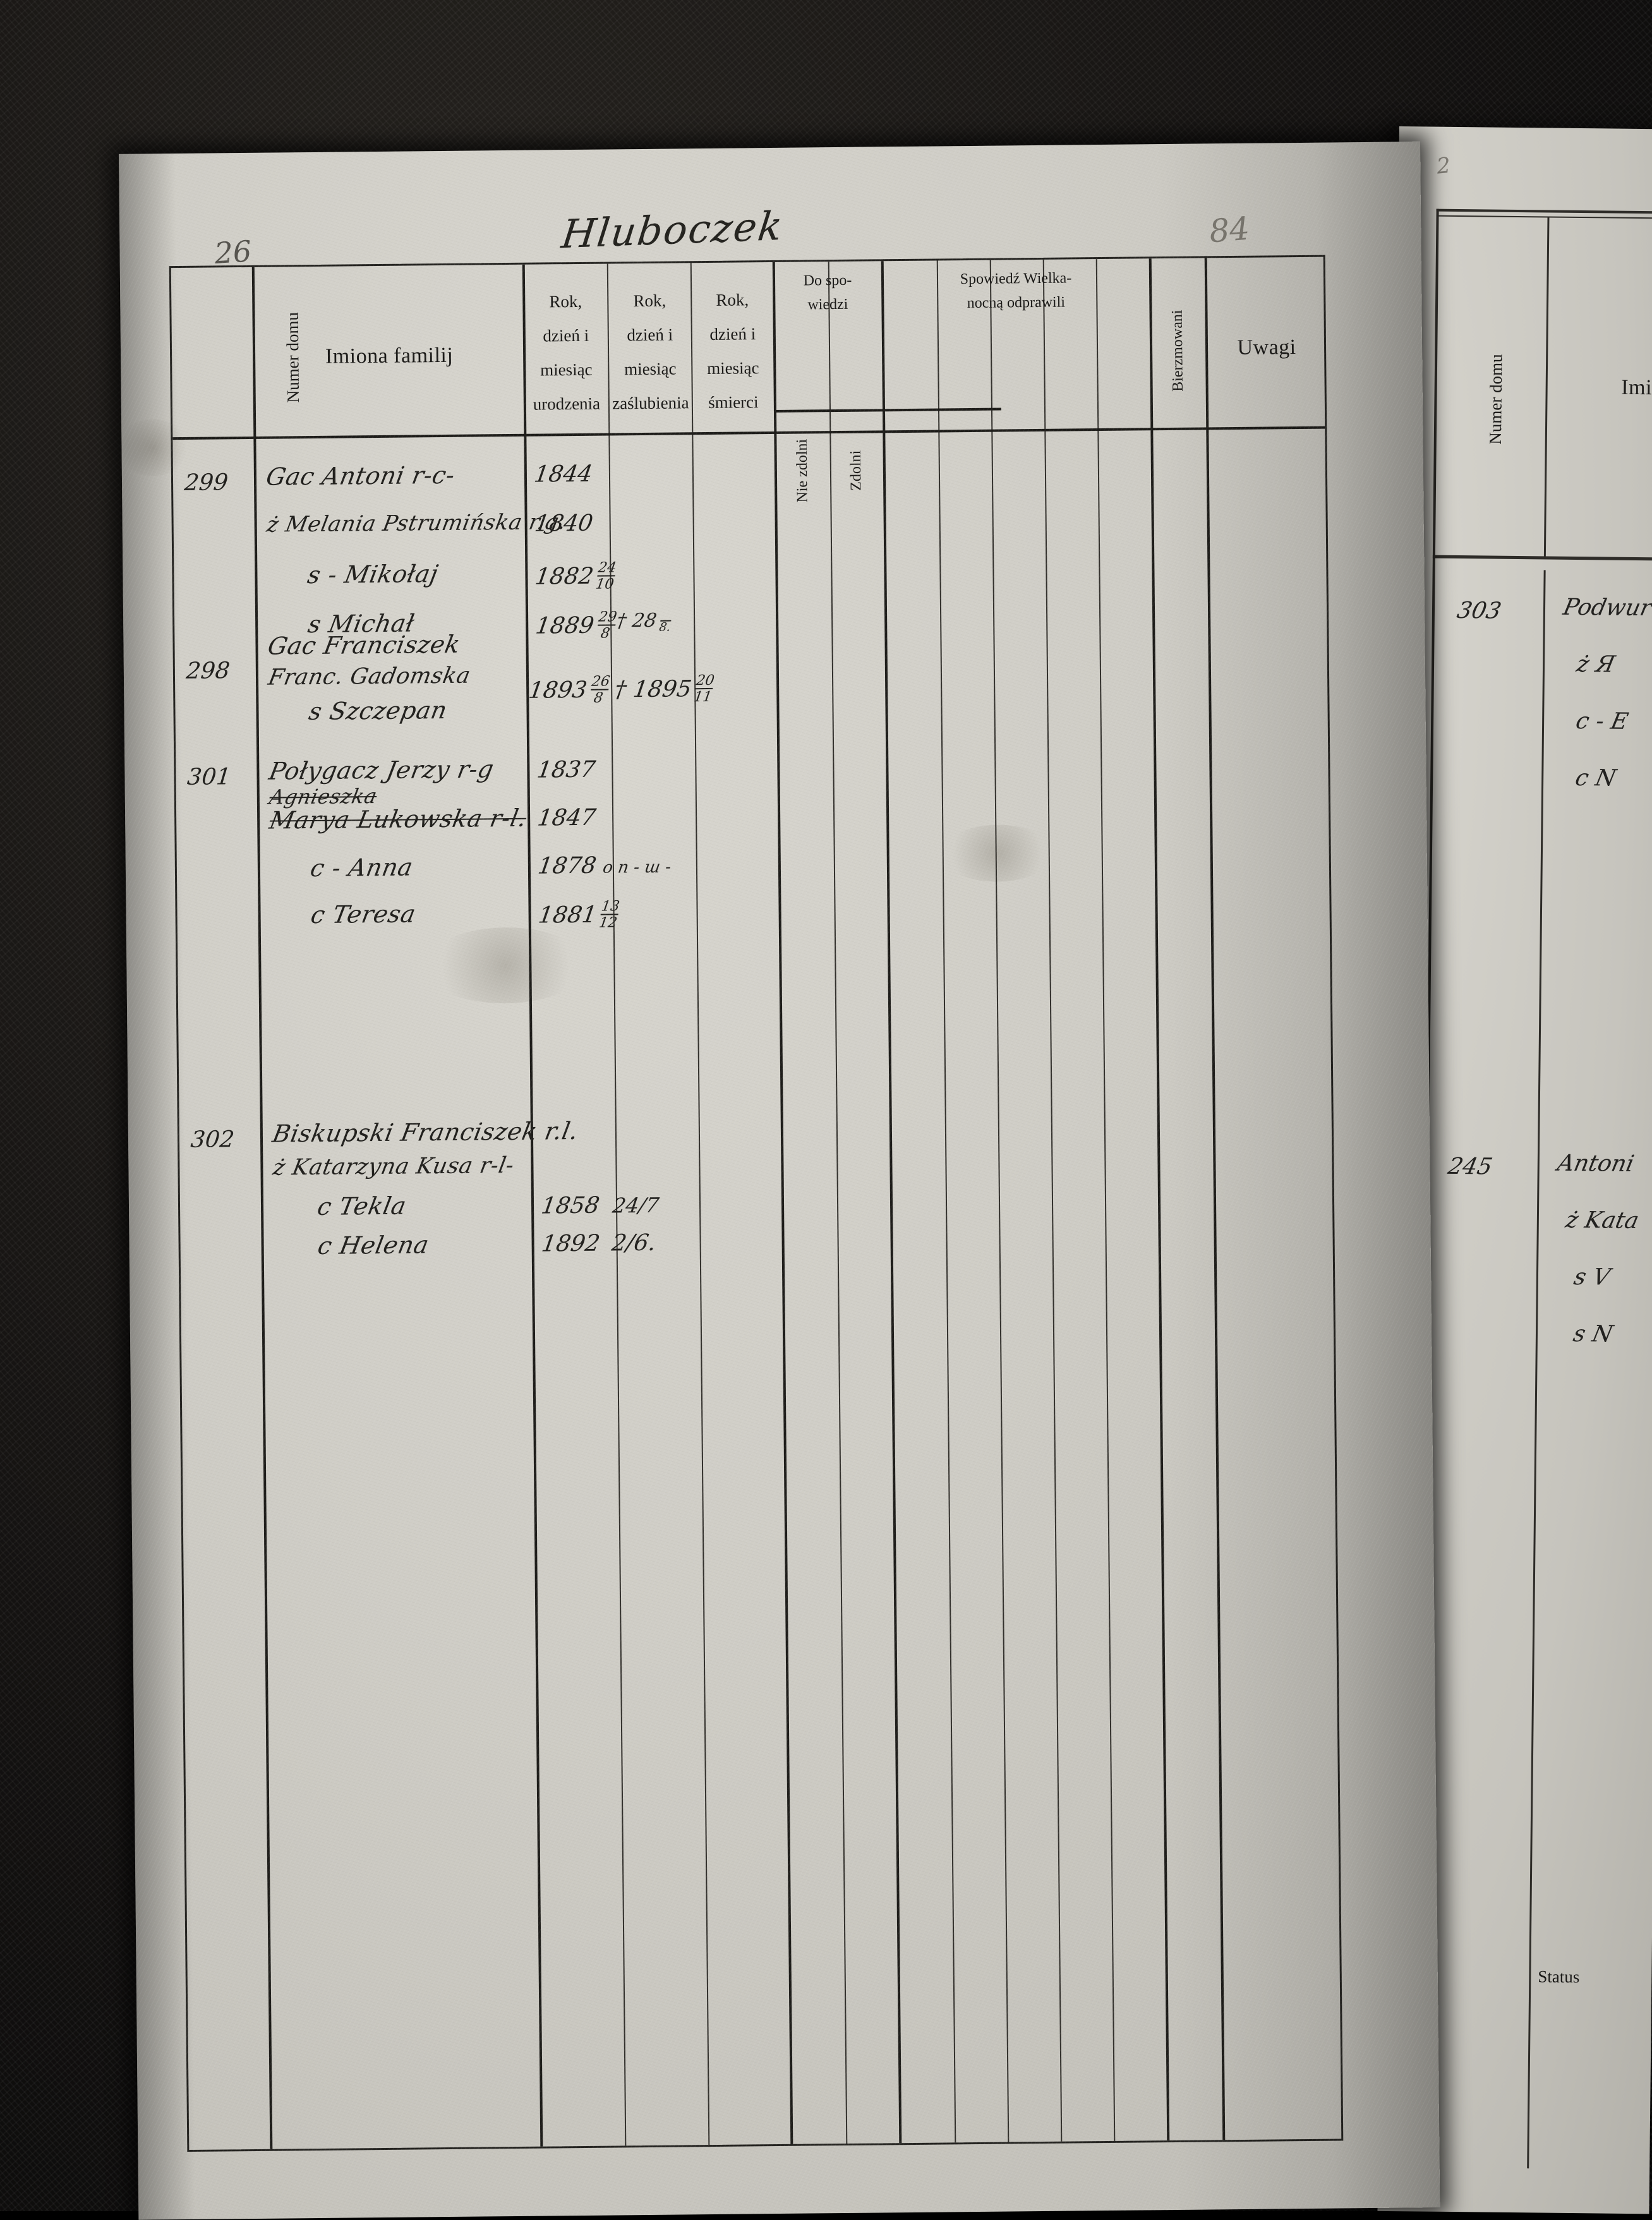  I want to click on entry-name: Gac Franciszek, so click(364, 645).